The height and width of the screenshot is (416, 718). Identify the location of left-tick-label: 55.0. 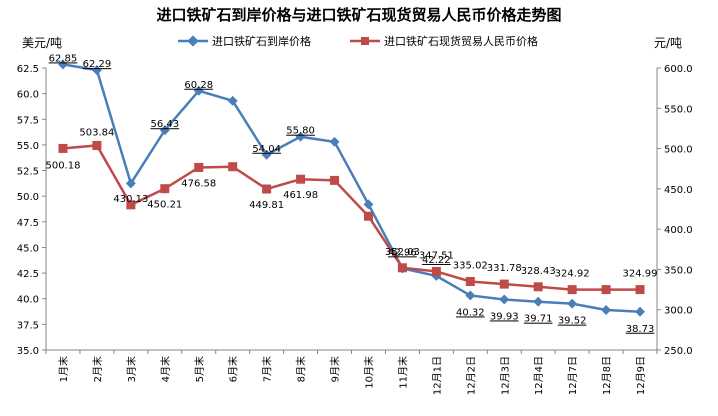
(28, 146).